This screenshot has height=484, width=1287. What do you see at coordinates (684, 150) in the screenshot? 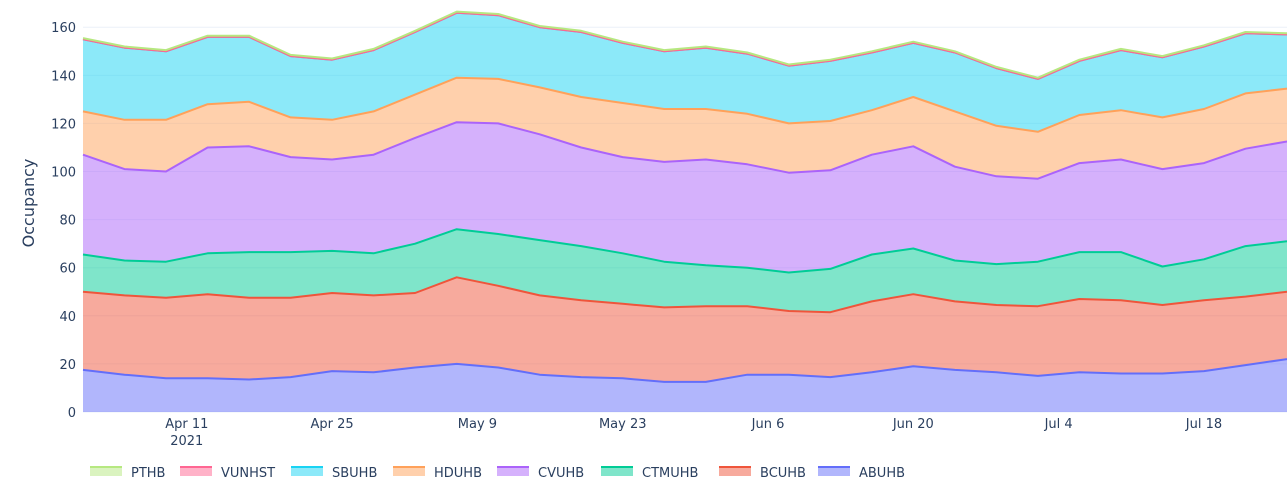
I see `line-cvuhb` at bounding box center [684, 150].